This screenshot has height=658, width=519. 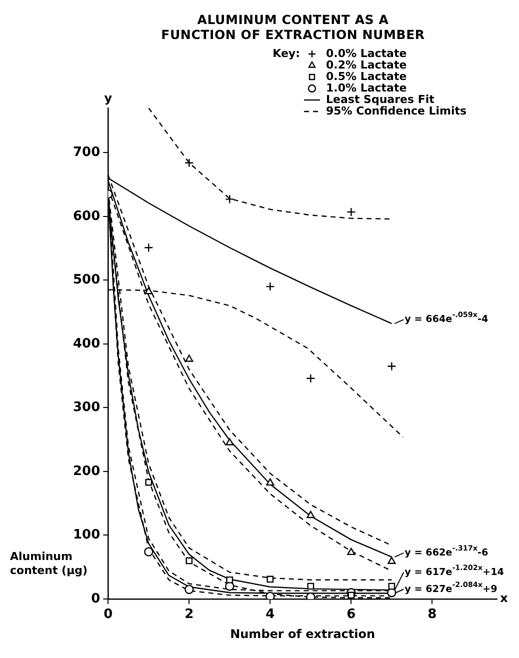 What do you see at coordinates (504, 598) in the screenshot?
I see `text: x` at bounding box center [504, 598].